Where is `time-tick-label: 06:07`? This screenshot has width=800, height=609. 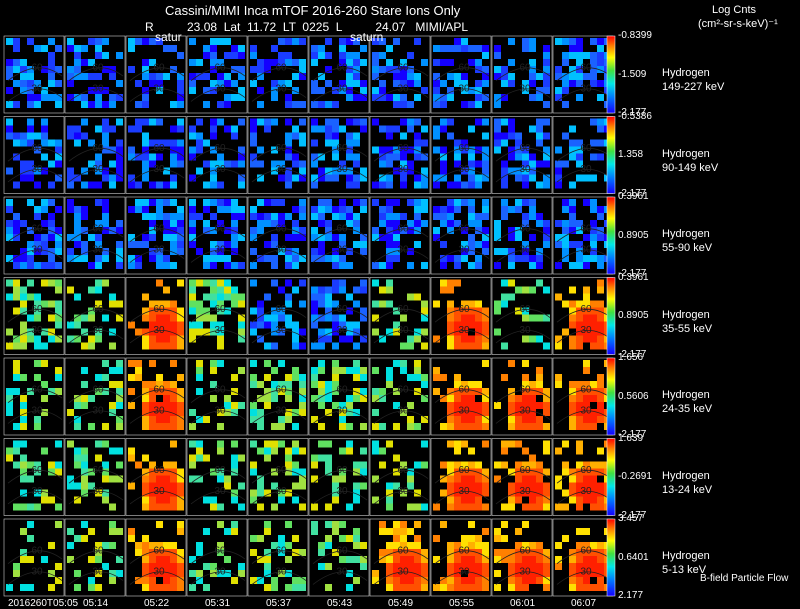 time-tick-label: 06:07 is located at coordinates (584, 603).